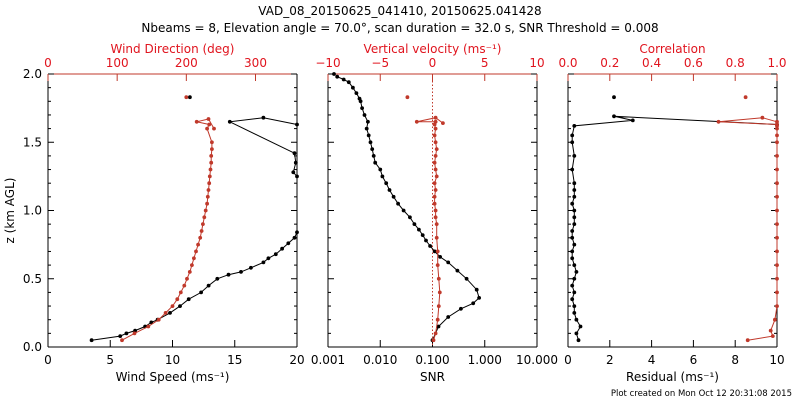 The height and width of the screenshot is (400, 800). Describe the element at coordinates (694, 360) in the screenshot. I see `x-tick-label: 6` at that location.